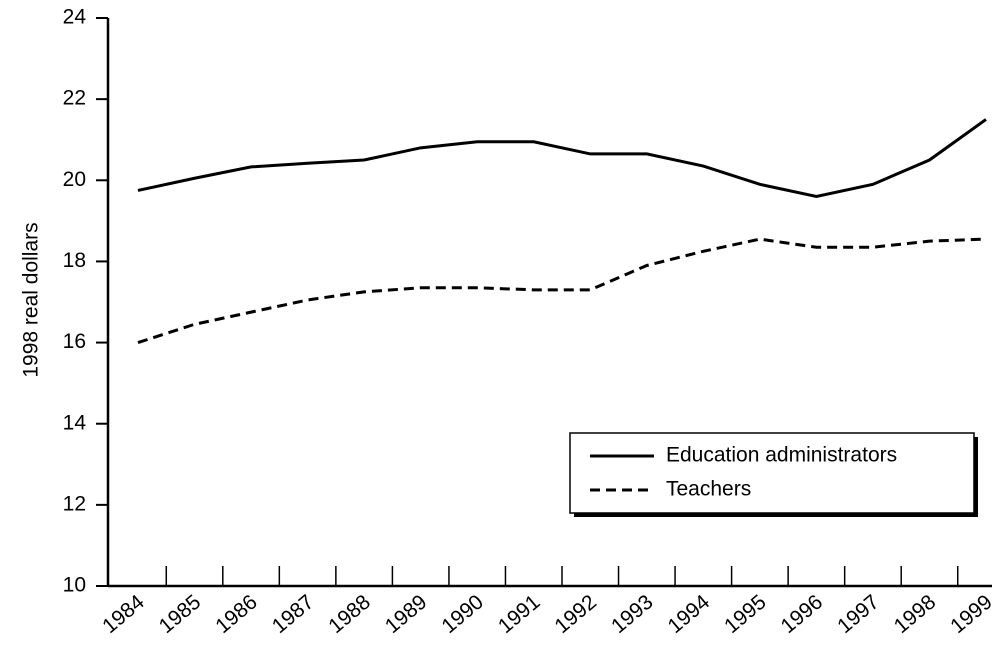 The width and height of the screenshot is (1003, 649). I want to click on y-tick-label: 18, so click(74, 260).